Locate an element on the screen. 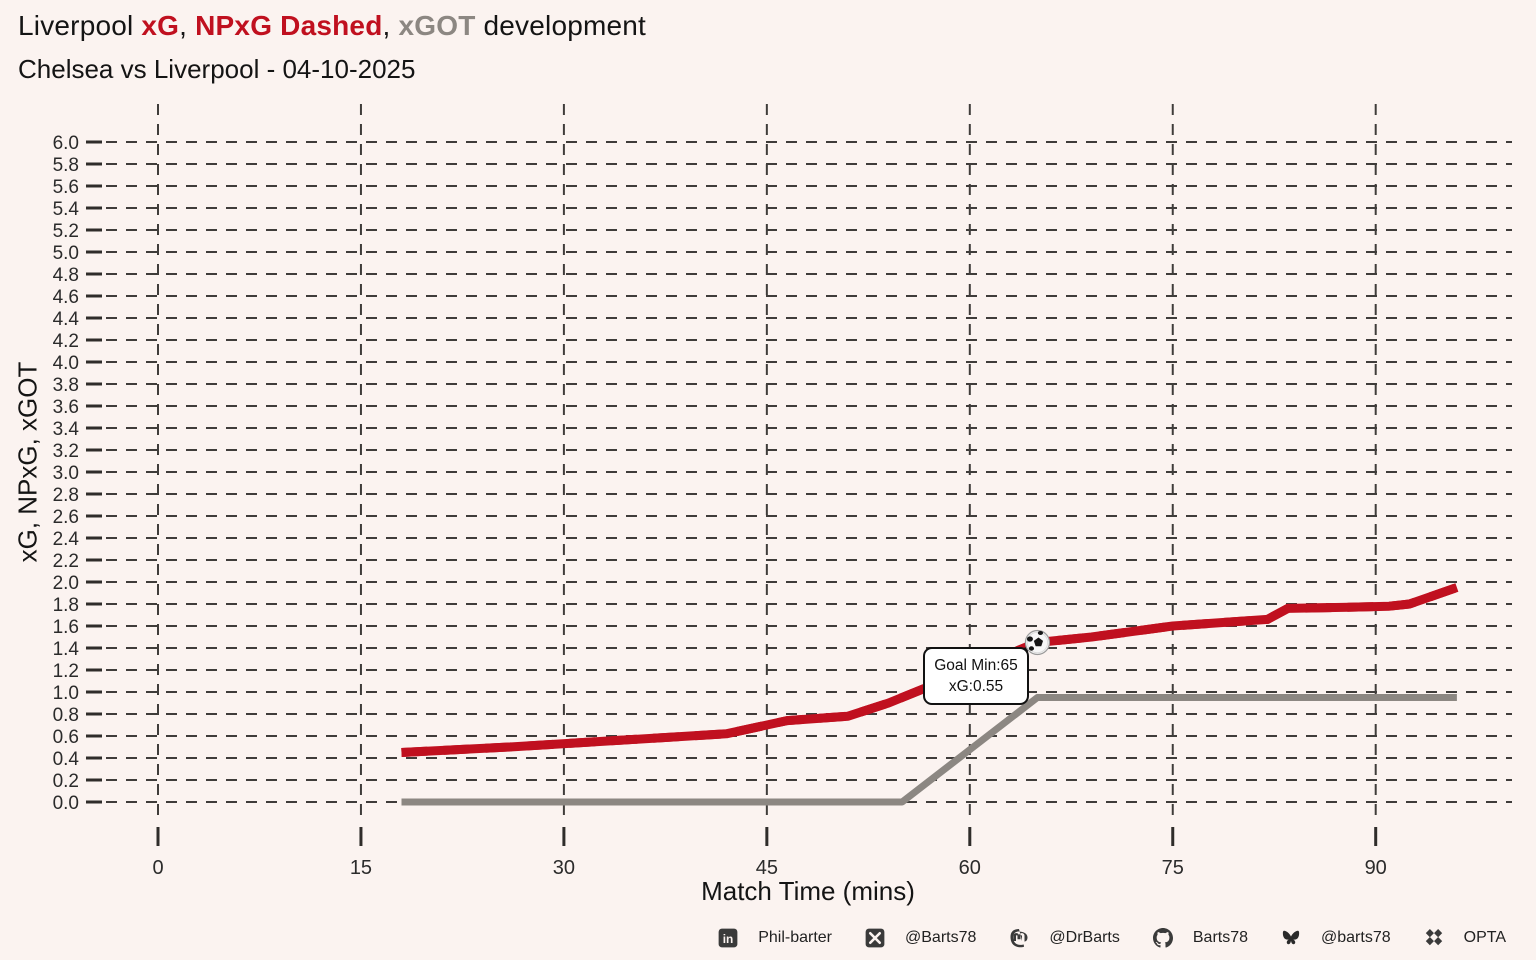  svg-text: 2.2 is located at coordinates (66, 561).